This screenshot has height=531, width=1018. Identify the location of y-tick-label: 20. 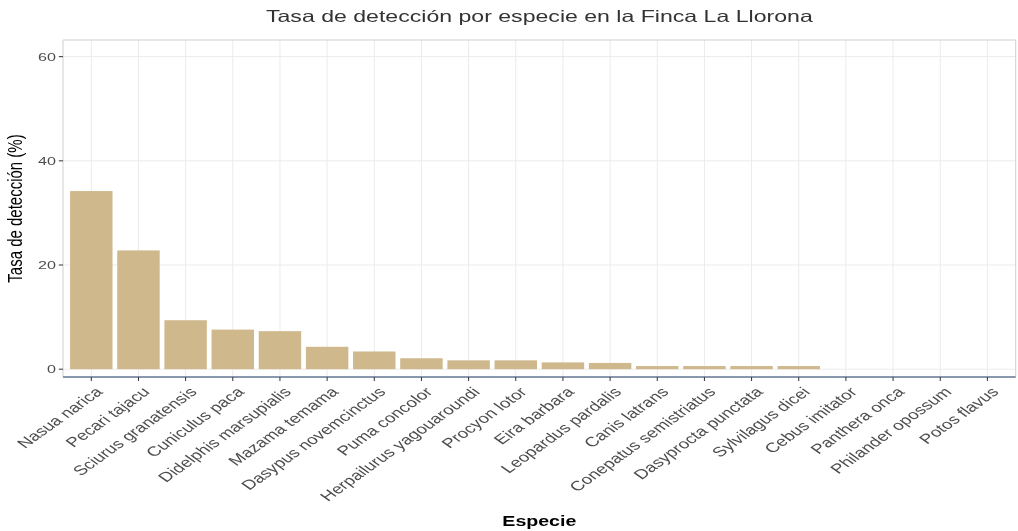
(47, 265).